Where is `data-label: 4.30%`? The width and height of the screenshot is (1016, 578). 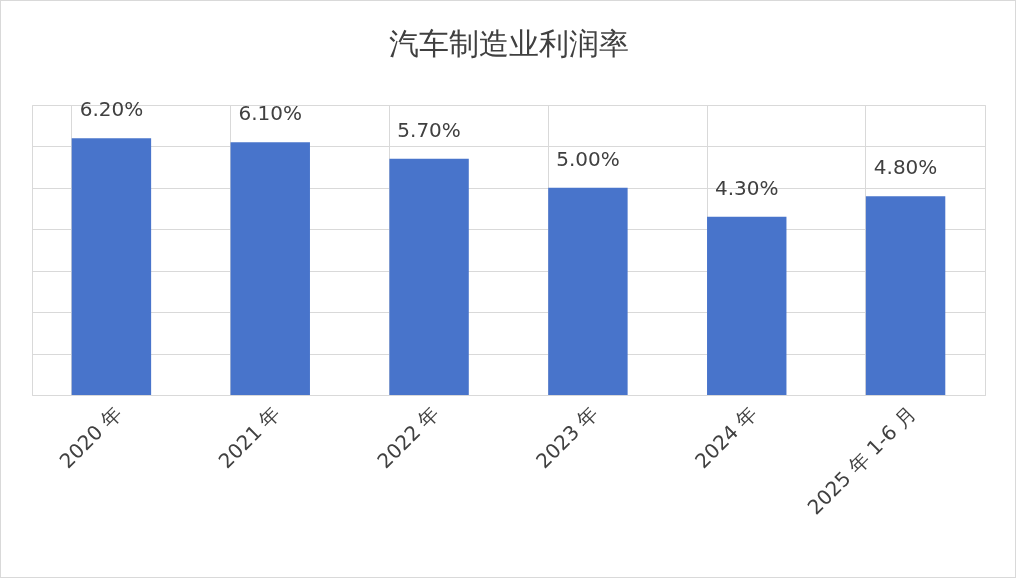 data-label: 4.30% is located at coordinates (746, 187).